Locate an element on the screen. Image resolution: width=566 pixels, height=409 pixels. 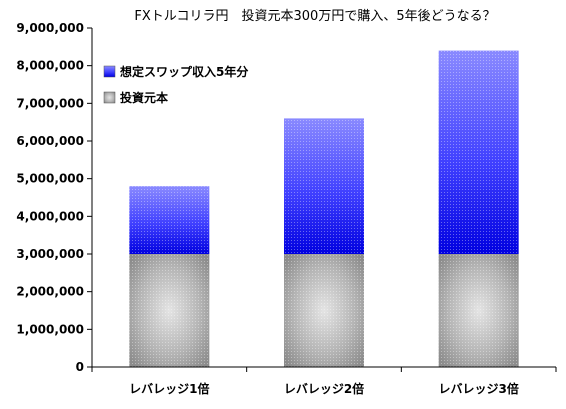
legend-box is located at coordinates (188, 87).